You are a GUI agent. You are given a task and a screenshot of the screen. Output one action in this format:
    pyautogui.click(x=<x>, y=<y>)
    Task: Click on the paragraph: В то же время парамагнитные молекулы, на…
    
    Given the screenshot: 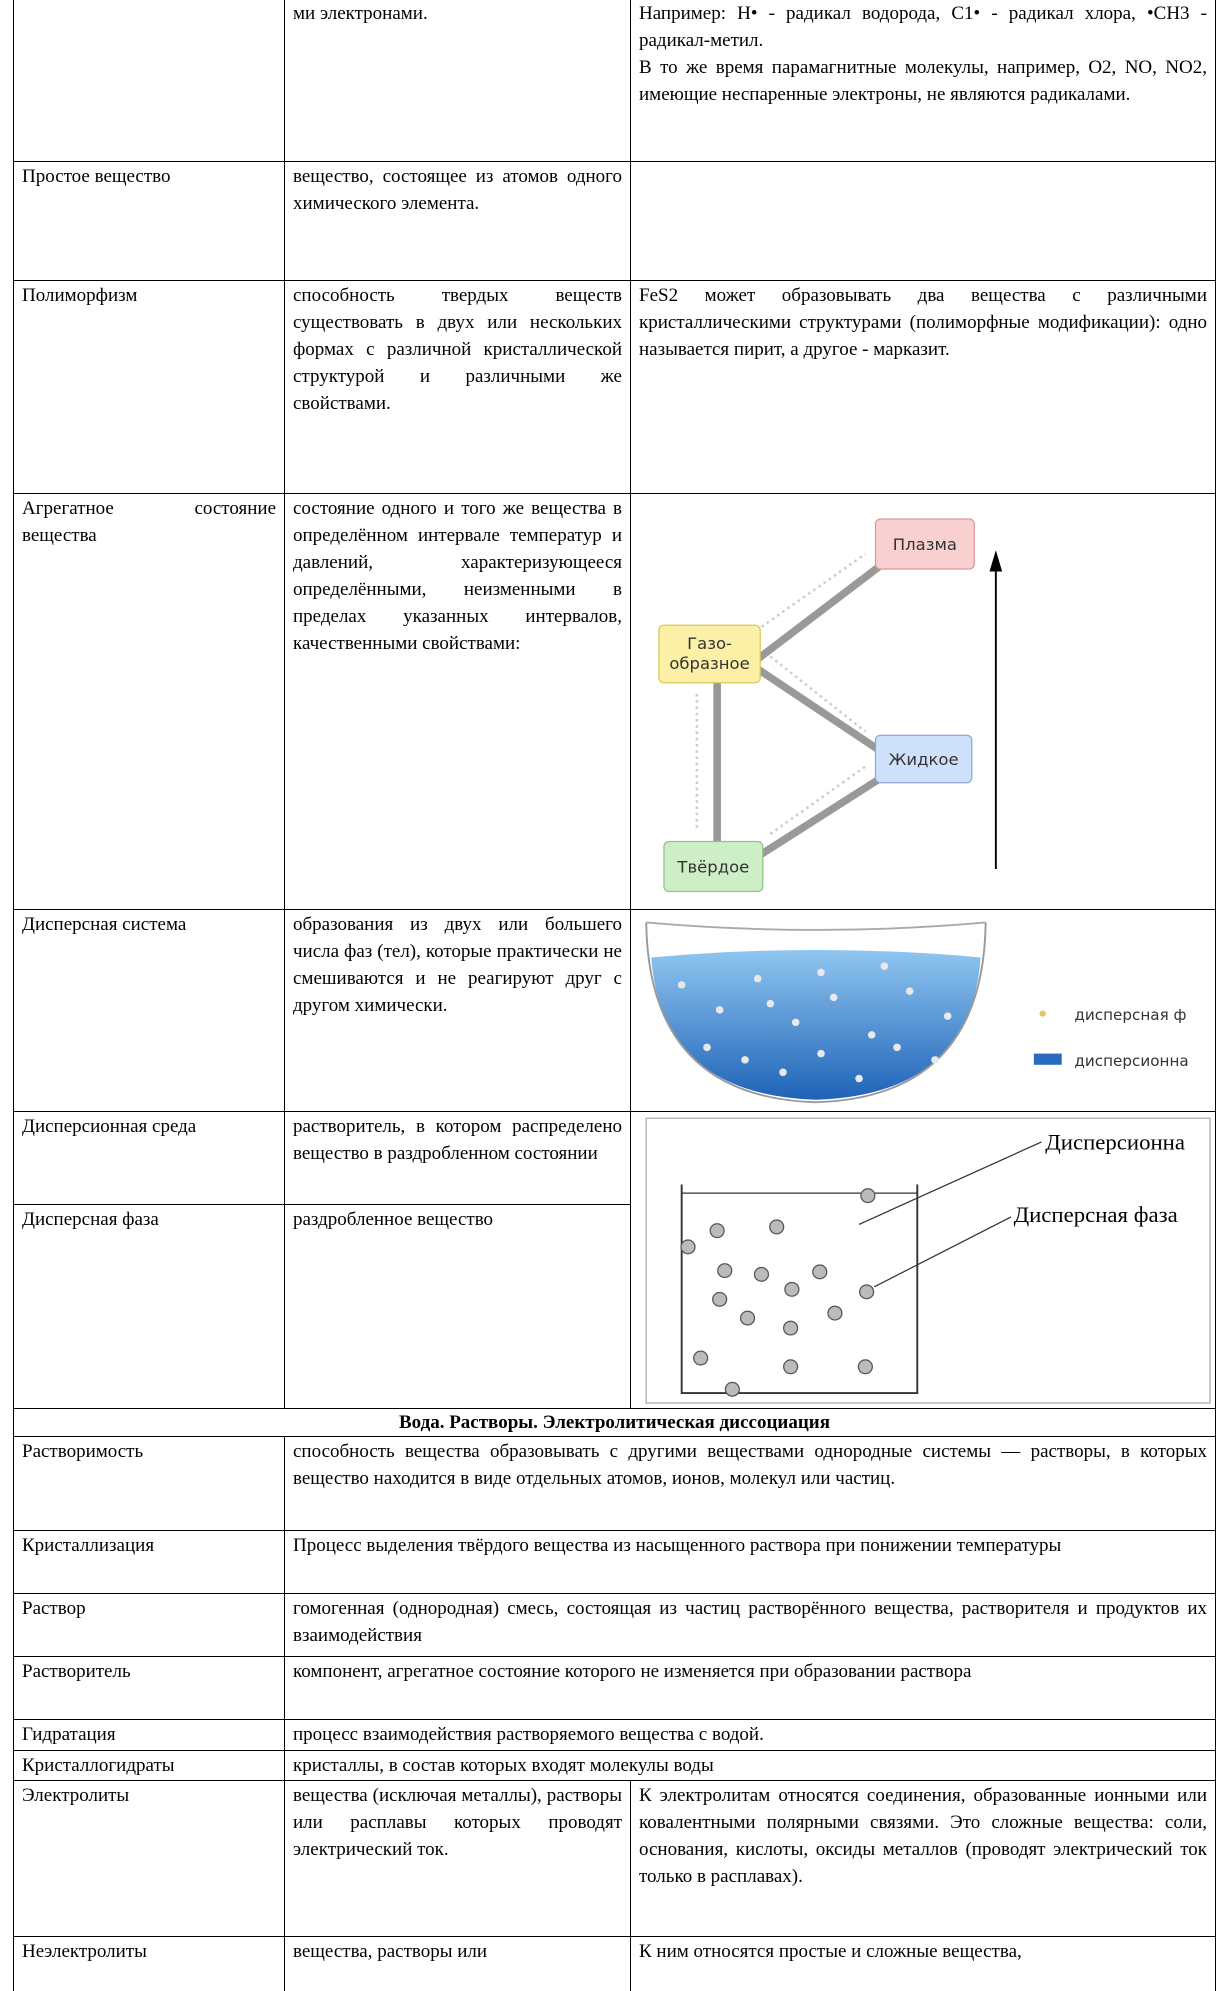 What is the action you would take?
    pyautogui.click(x=923, y=81)
    